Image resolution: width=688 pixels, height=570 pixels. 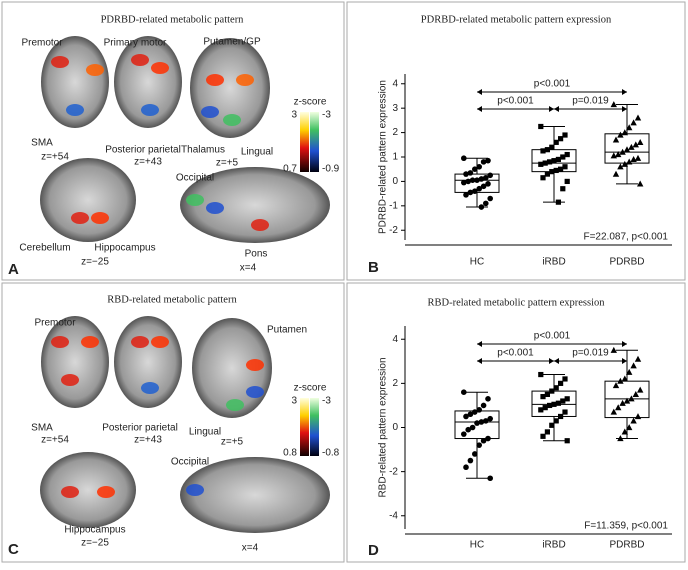 I want to click on panel-letter: D, so click(x=373, y=550).